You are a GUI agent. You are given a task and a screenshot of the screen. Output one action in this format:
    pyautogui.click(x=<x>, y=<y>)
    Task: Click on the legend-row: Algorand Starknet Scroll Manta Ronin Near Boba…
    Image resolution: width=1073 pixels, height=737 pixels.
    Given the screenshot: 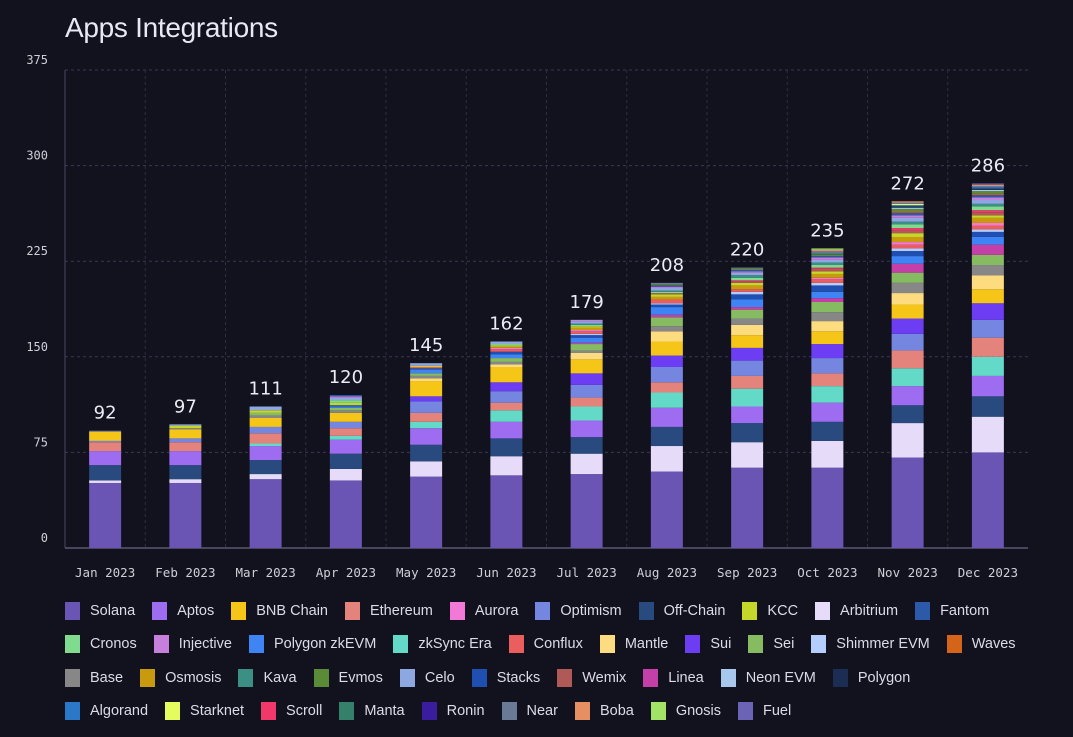 What is the action you would take?
    pyautogui.click(x=565, y=712)
    